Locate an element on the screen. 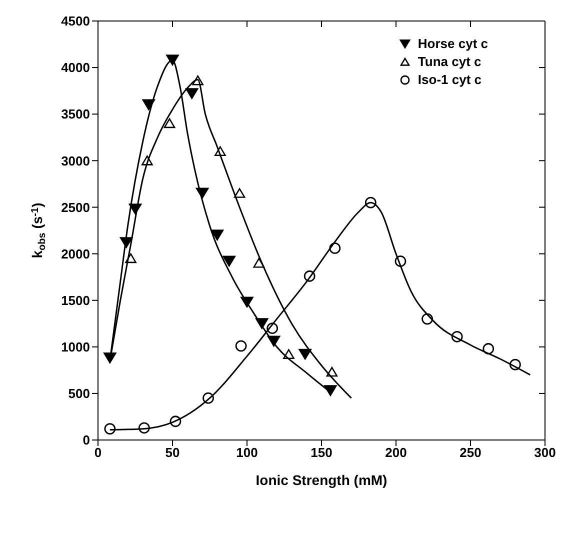 This screenshot has width=566, height=557. x-tick-label: 0 is located at coordinates (98, 452).